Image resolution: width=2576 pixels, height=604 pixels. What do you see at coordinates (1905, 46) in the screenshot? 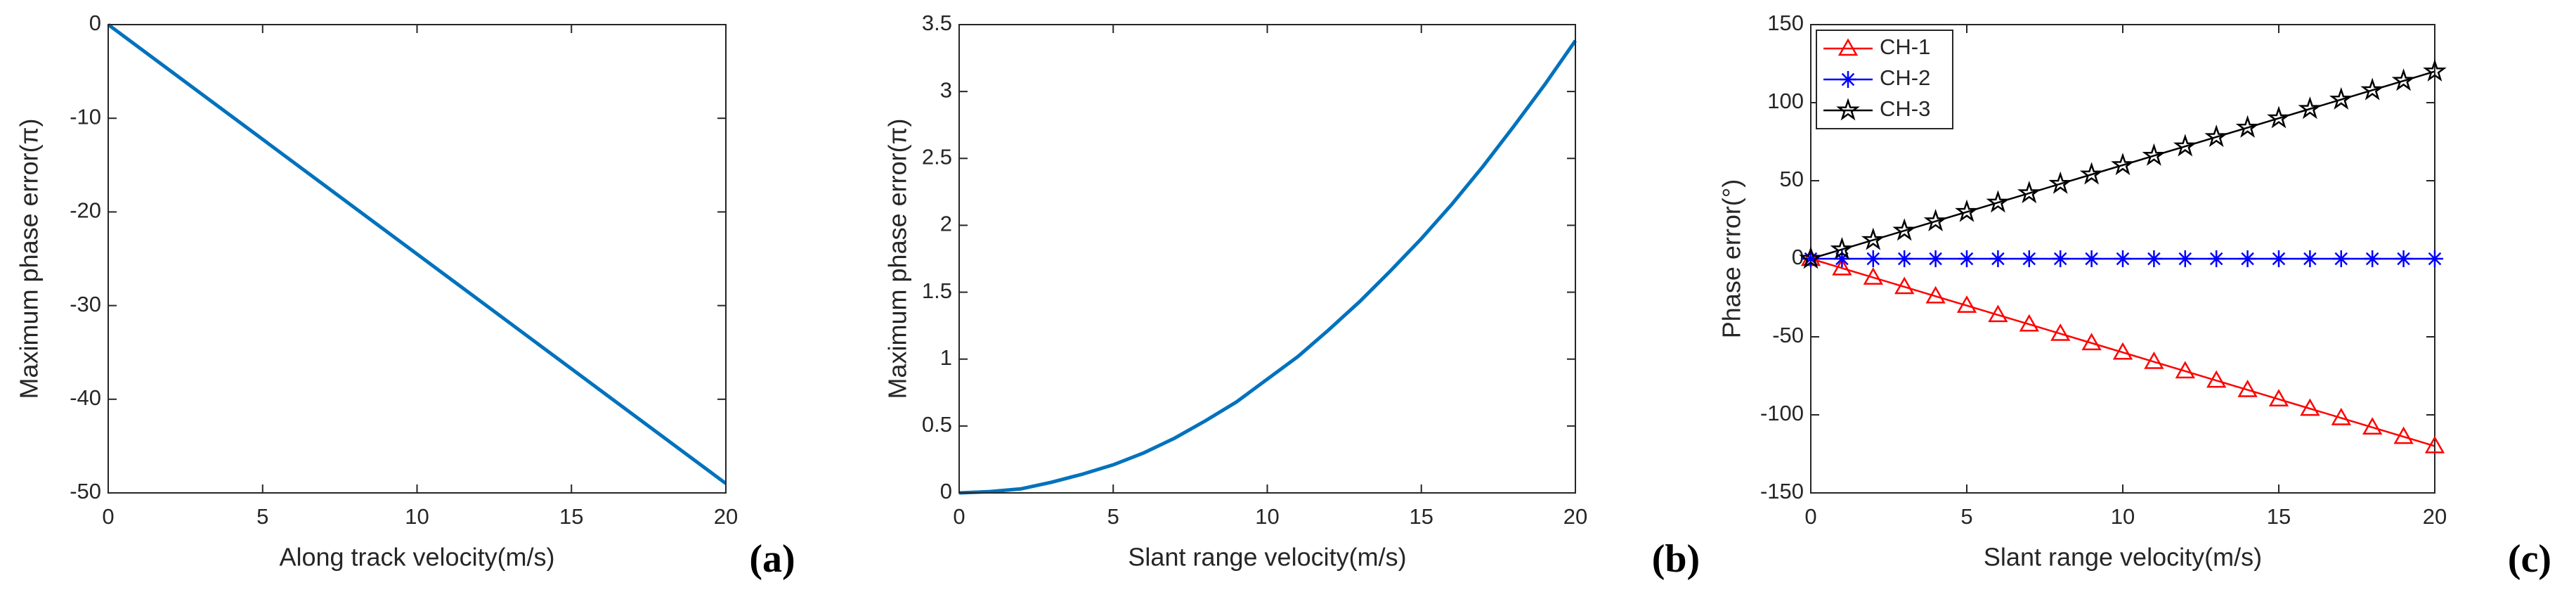
I see `legend-label: CH-1` at bounding box center [1905, 46].